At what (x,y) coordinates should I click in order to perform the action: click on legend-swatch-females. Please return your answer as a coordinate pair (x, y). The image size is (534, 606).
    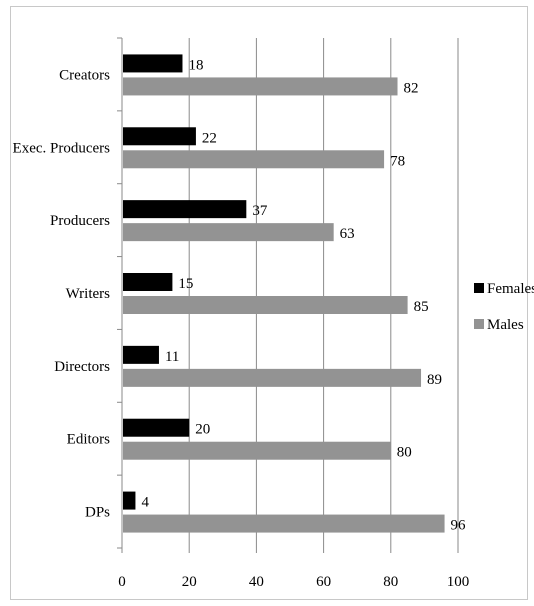
    Looking at the image, I should click on (479, 288).